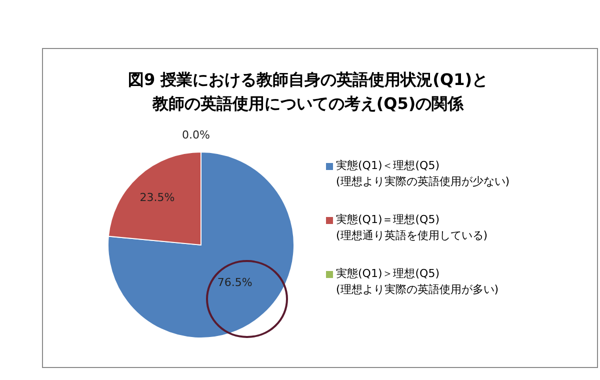 This screenshot has height=380, width=600. Describe the element at coordinates (157, 197) in the screenshot. I see `data-label: 23.5%` at that location.